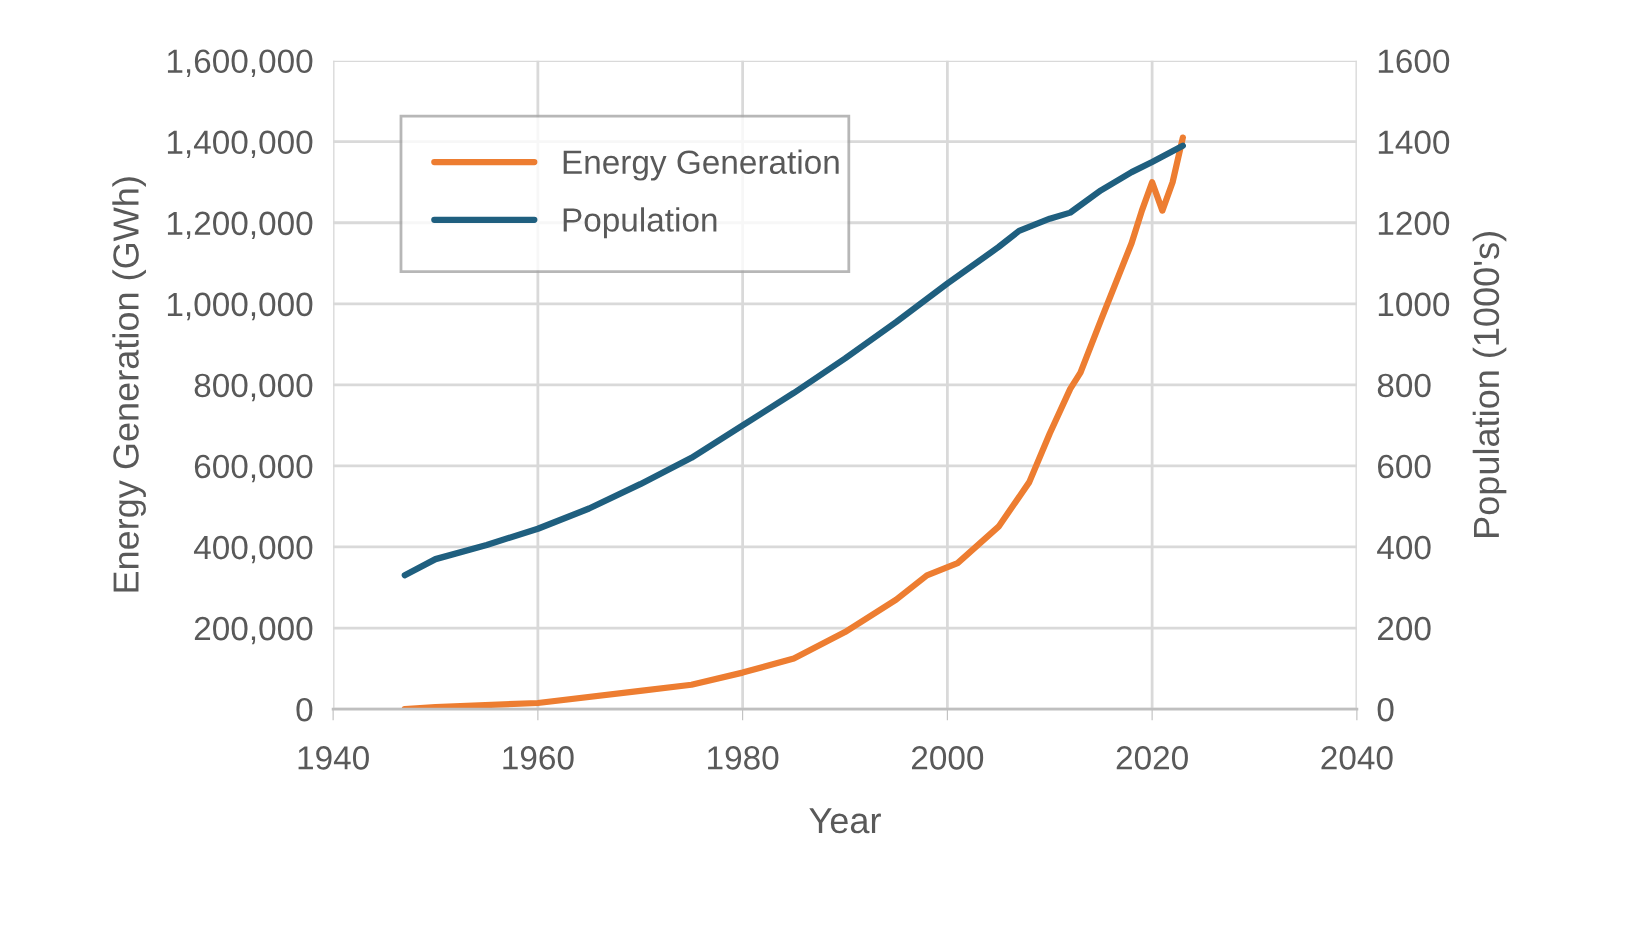  What do you see at coordinates (253, 468) in the screenshot?
I see `y-tick-label: 600,000` at bounding box center [253, 468].